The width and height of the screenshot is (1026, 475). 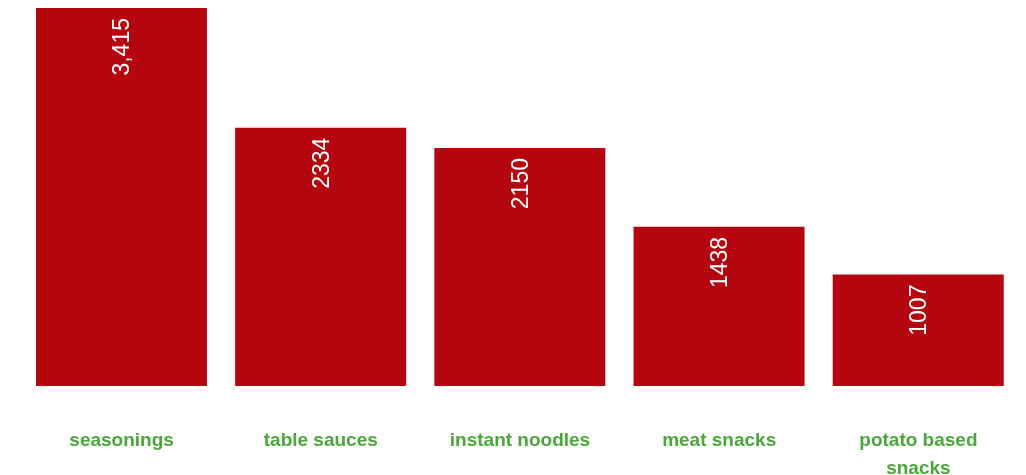 I want to click on x-tick-label: instant noodles, so click(x=520, y=439).